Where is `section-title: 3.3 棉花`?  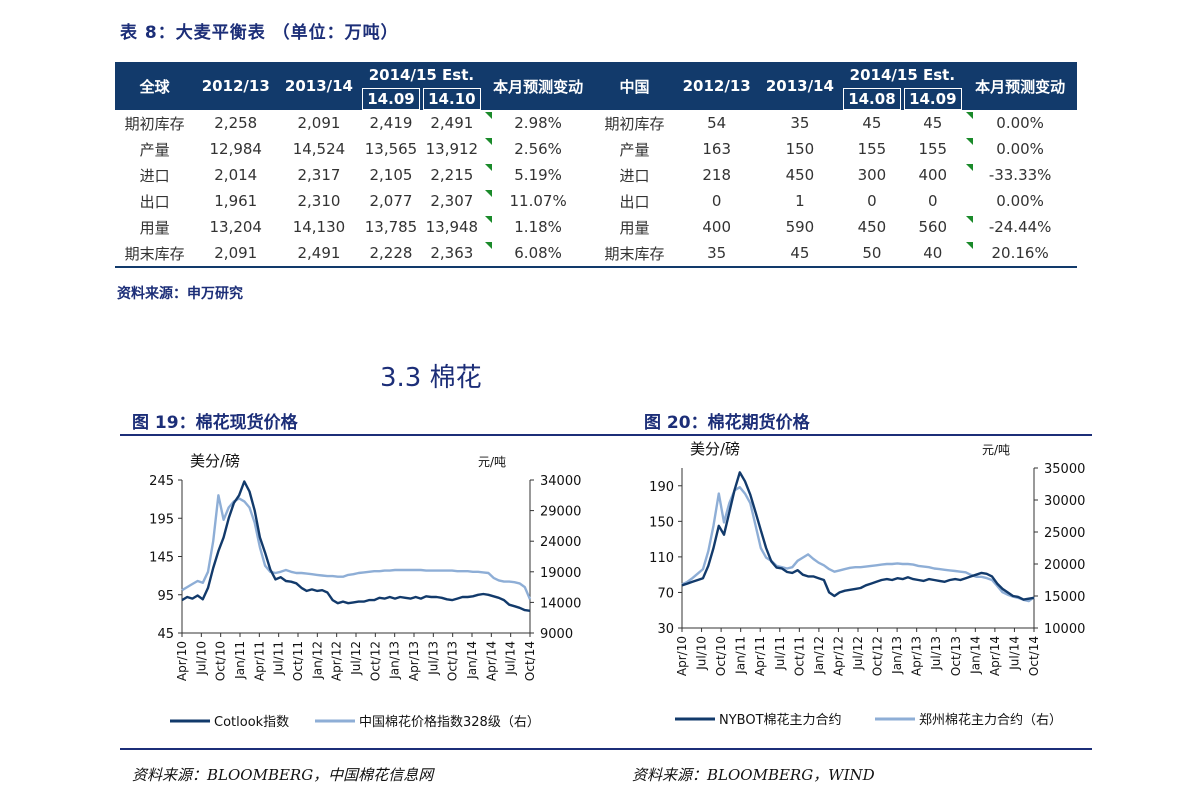
section-title: 3.3 棉花 is located at coordinates (431, 378).